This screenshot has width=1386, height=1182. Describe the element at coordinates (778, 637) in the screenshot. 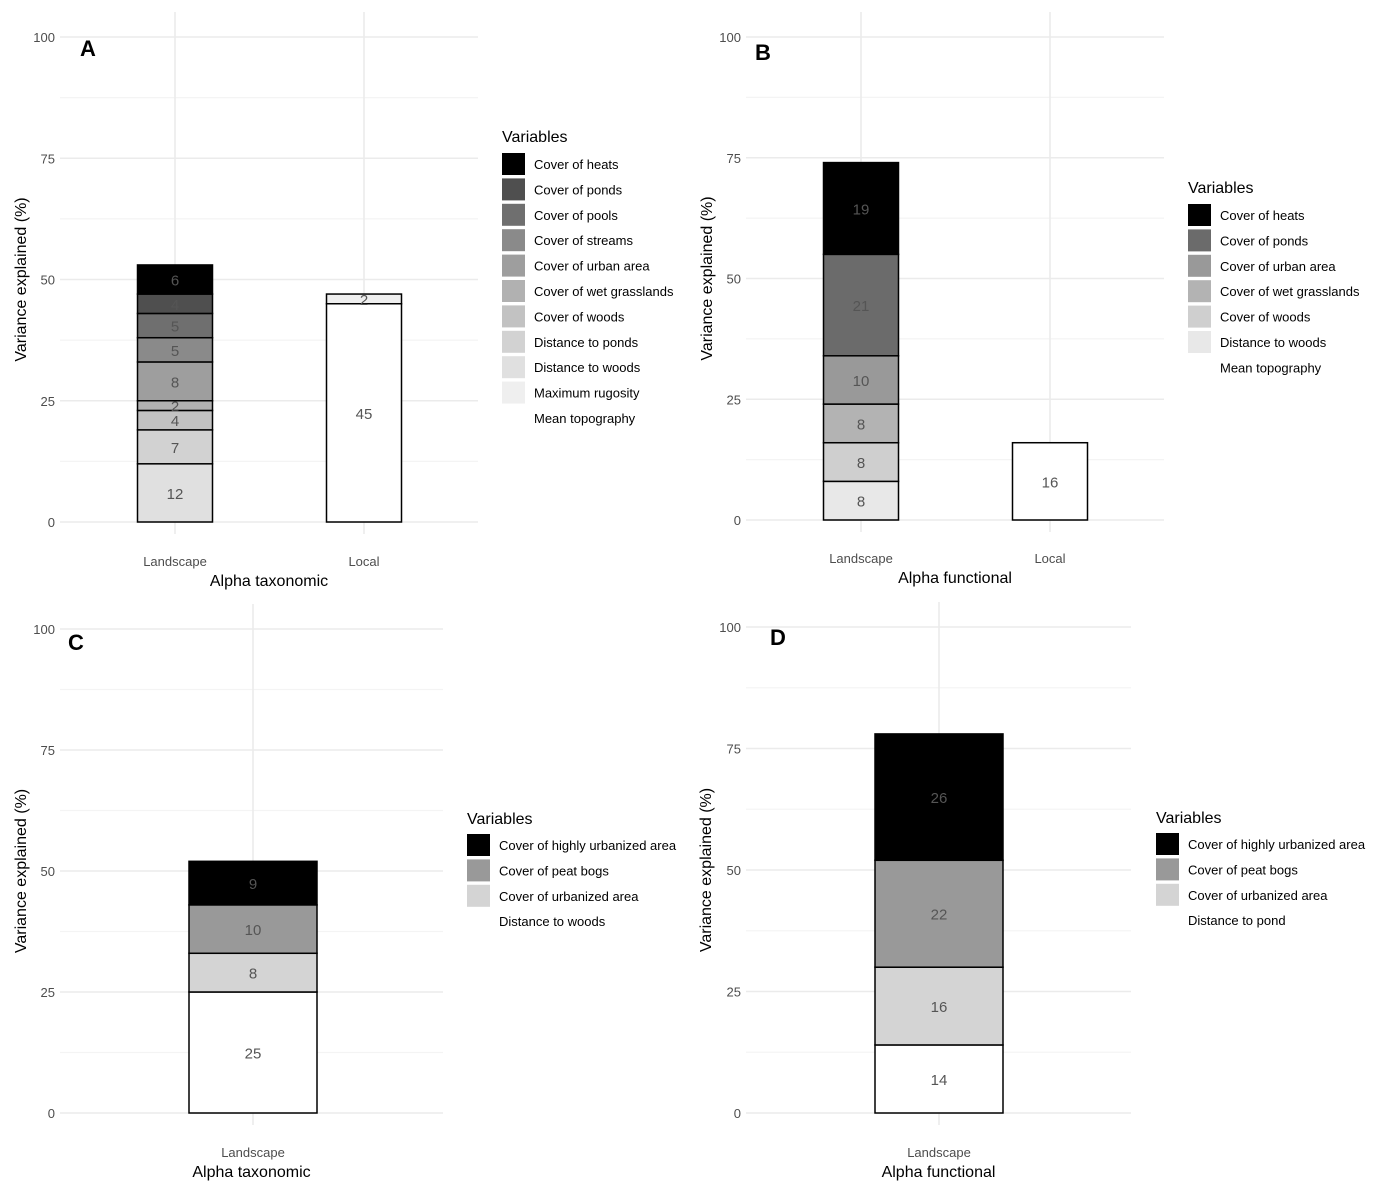

I see `panel-letter: D` at that location.